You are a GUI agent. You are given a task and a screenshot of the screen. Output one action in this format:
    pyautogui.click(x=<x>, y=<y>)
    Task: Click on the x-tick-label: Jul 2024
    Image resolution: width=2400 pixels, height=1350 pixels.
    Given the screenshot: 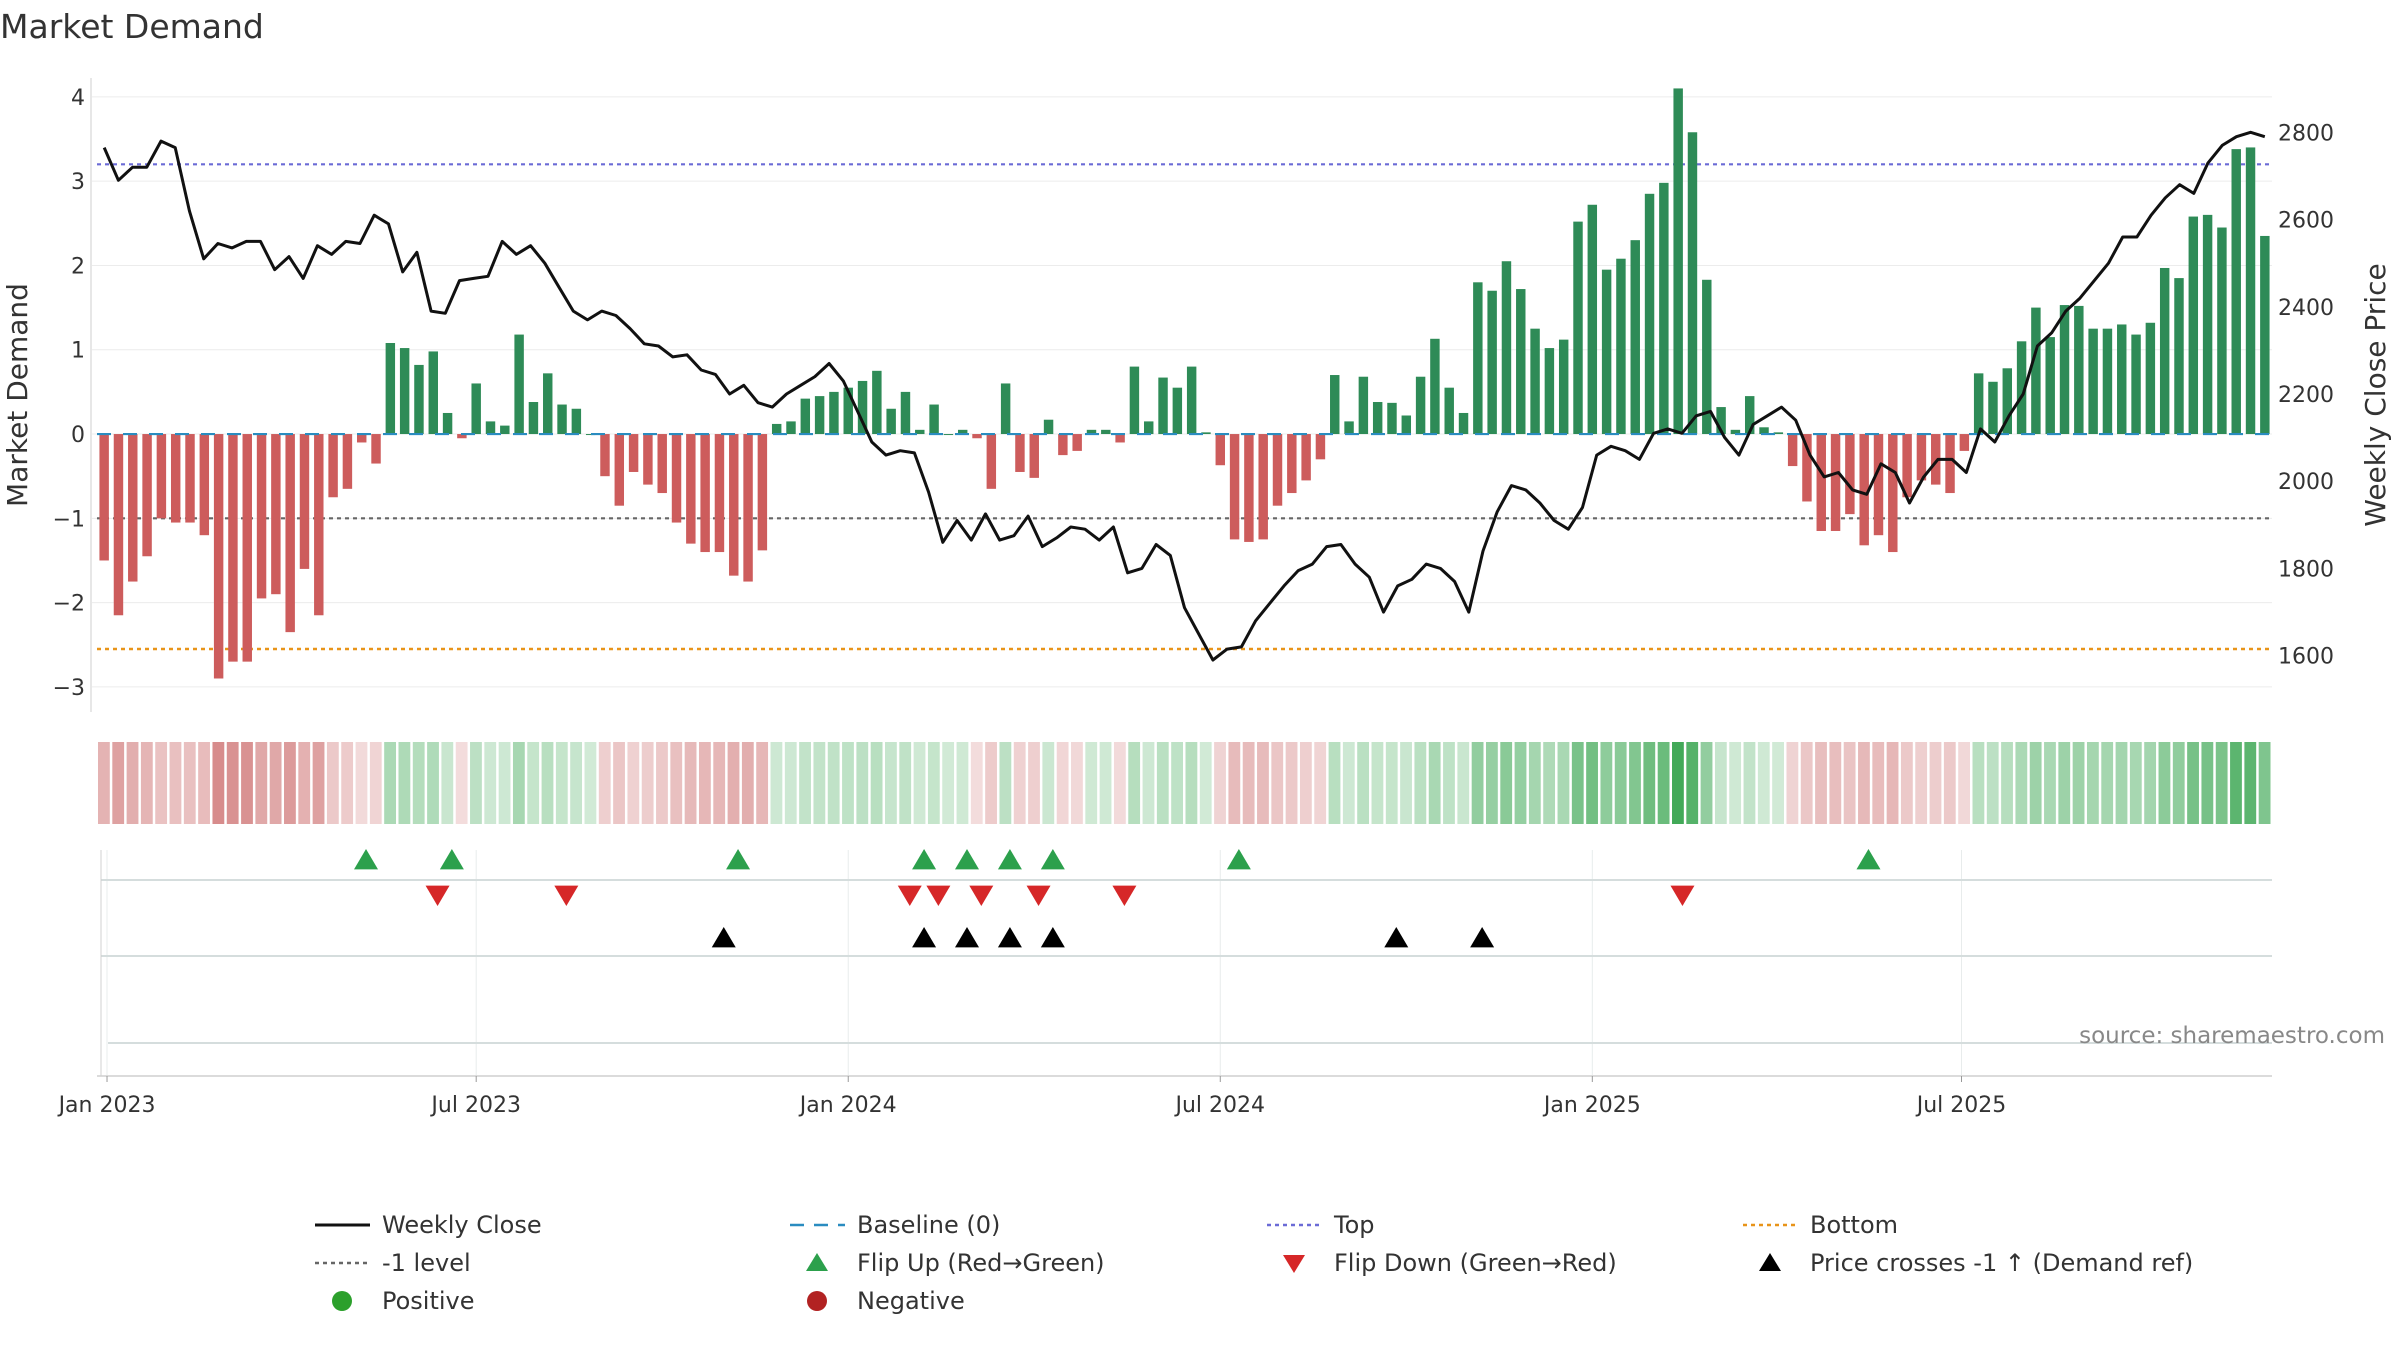 What is the action you would take?
    pyautogui.click(x=1220, y=1105)
    